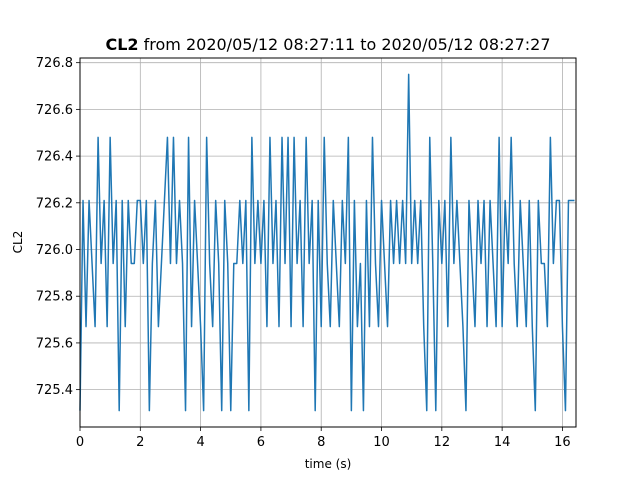 The height and width of the screenshot is (480, 640). What do you see at coordinates (328, 464) in the screenshot?
I see `x-axis-label: time (s)` at bounding box center [328, 464].